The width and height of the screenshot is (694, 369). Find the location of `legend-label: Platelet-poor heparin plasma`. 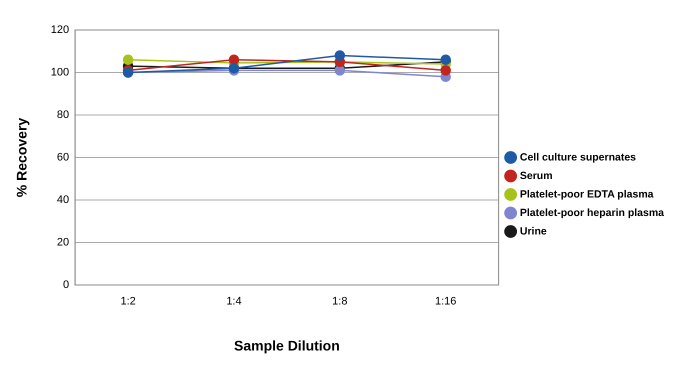

legend-label: Platelet-poor heparin plasma is located at coordinates (592, 212).